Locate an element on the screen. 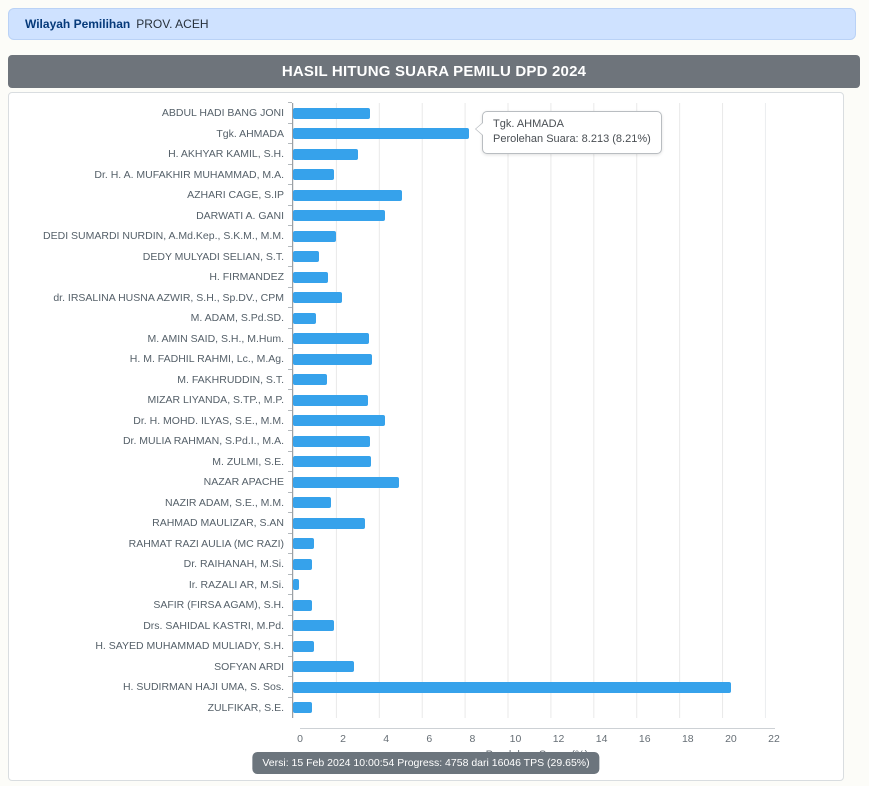 The width and height of the screenshot is (869, 786). x-tick-label: 20 is located at coordinates (731, 739).